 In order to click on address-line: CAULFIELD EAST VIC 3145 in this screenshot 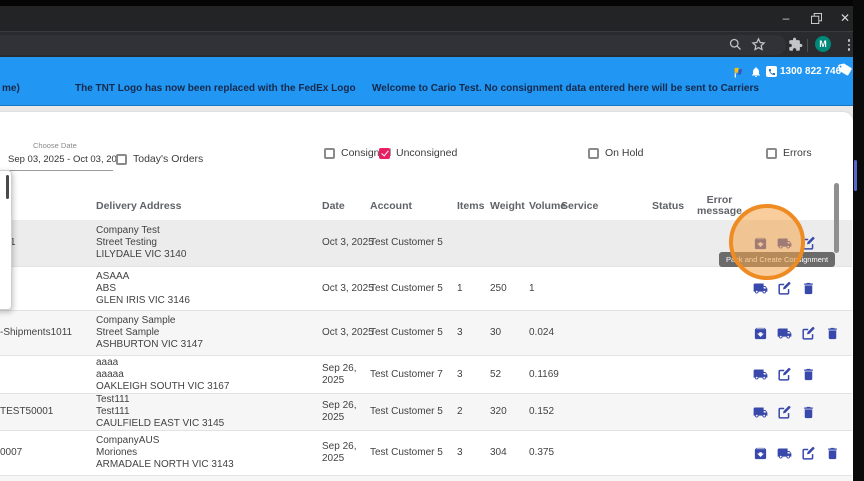, I will do `click(160, 423)`.